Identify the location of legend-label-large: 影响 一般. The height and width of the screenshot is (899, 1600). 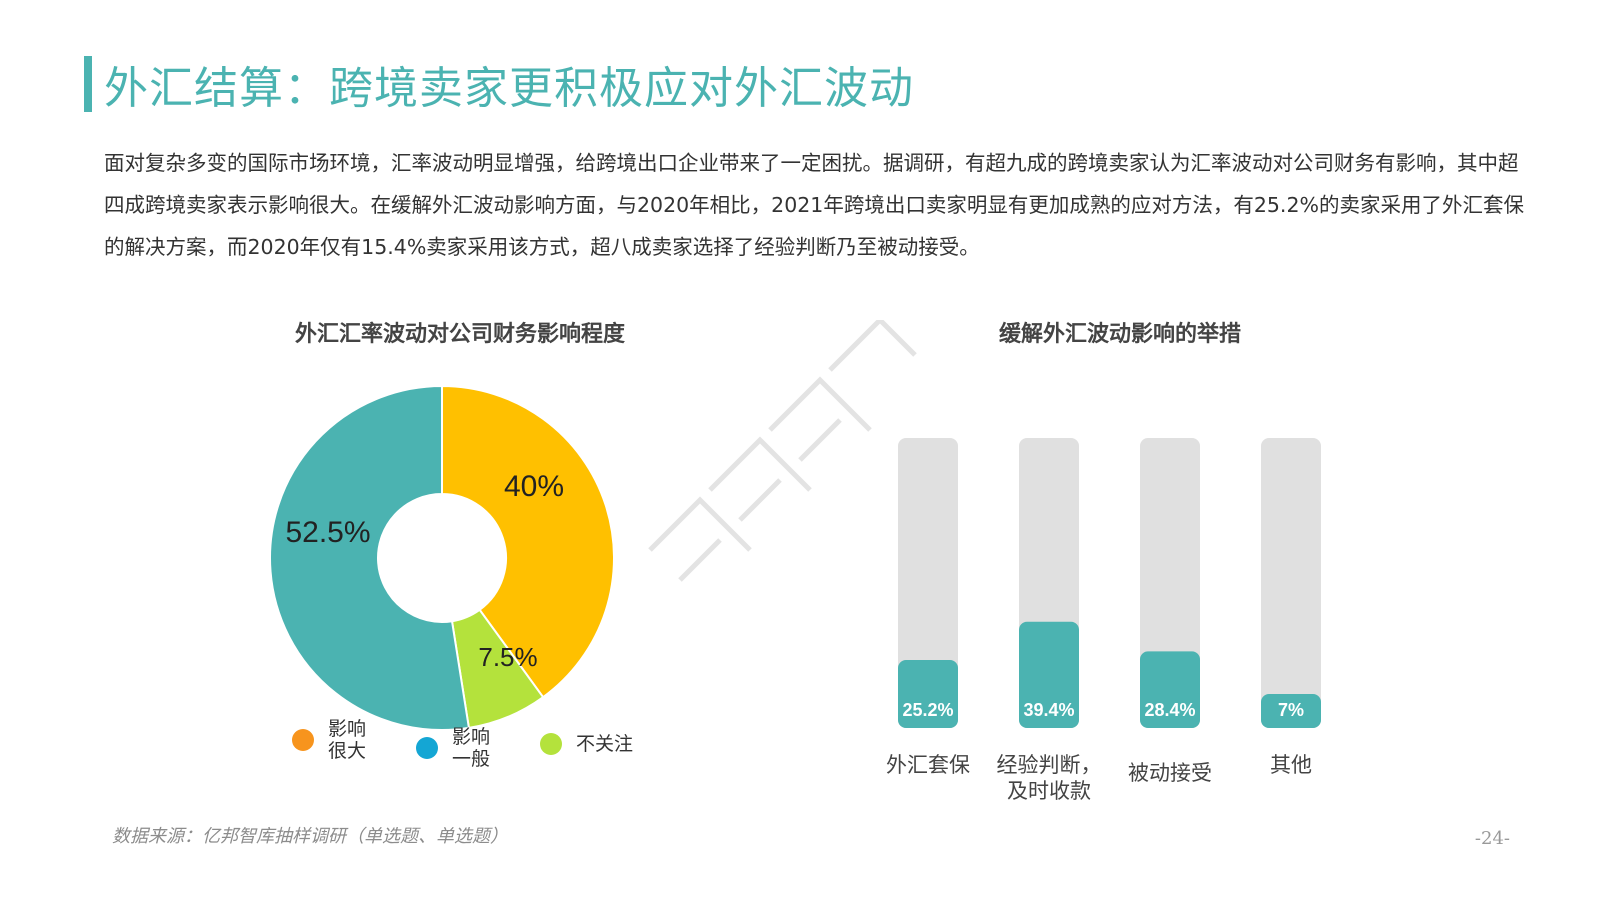
(474, 748).